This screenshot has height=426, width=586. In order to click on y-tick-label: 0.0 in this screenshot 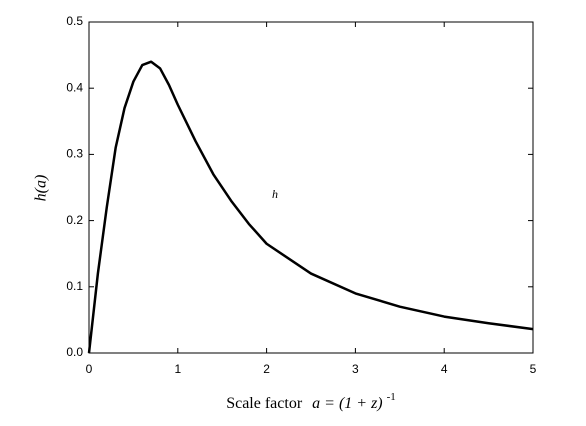, I will do `click(74, 352)`.